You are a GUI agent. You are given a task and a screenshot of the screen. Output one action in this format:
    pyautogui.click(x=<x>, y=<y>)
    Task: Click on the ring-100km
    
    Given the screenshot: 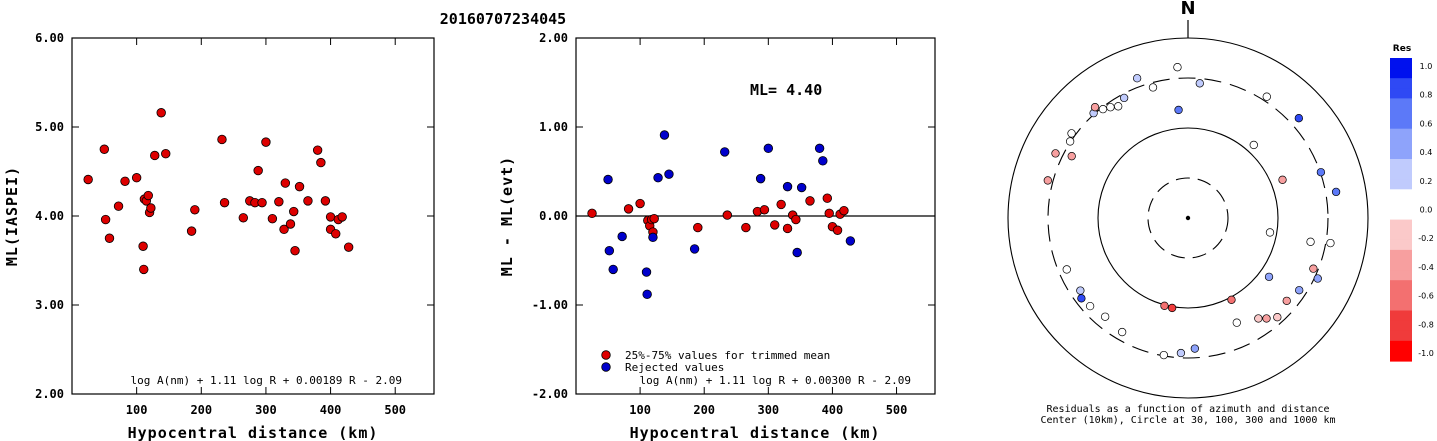 What is the action you would take?
    pyautogui.click(x=1188, y=218)
    